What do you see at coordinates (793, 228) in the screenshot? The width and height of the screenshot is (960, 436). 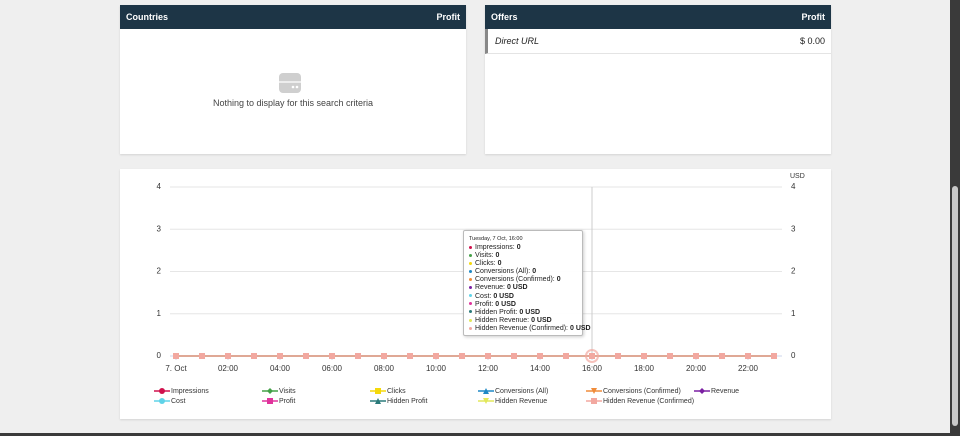 I see `y2-tick-label: 3` at bounding box center [793, 228].